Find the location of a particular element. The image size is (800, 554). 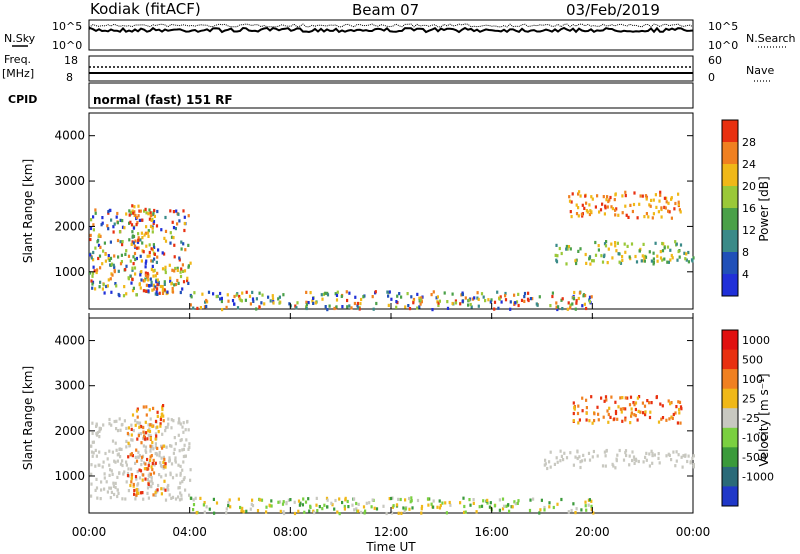

cpid-value: normal (fast) 151 RF is located at coordinates (163, 100).